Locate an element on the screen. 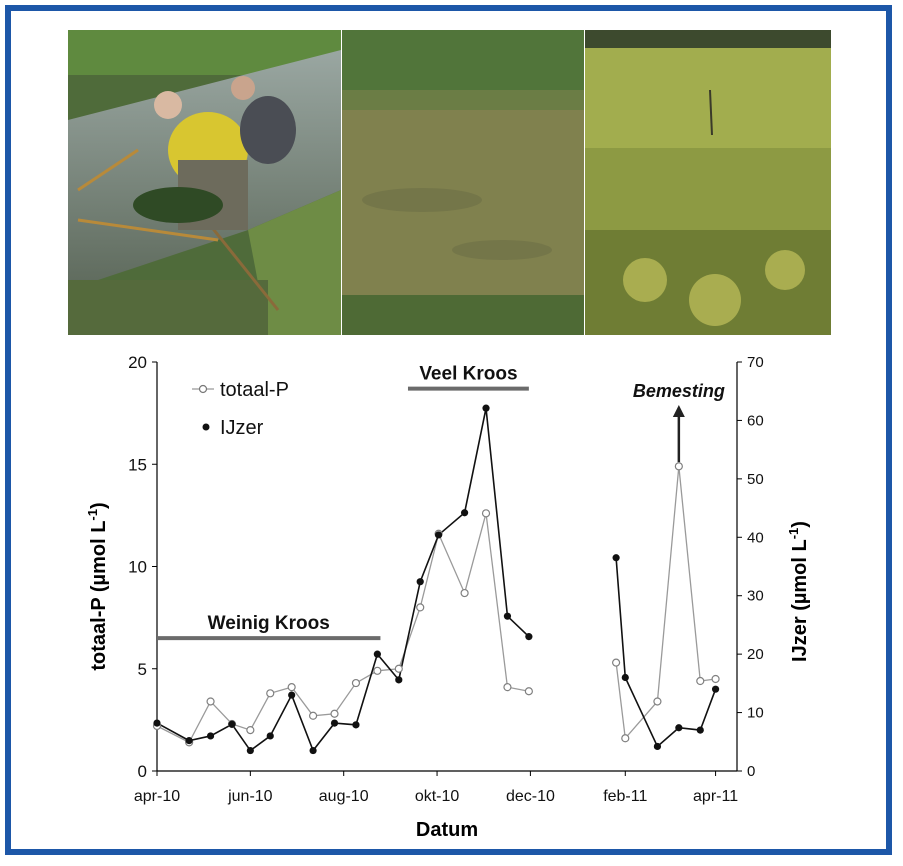  legend-totaal-p-label: totaal-P is located at coordinates (254, 390).